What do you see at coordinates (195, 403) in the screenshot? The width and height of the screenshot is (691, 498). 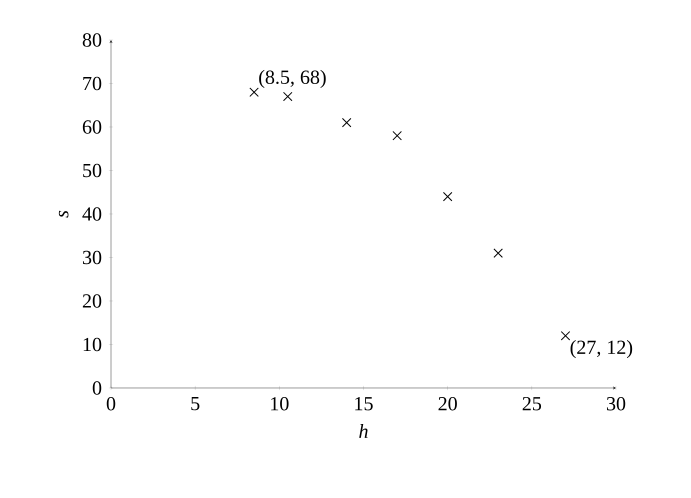 I see `x-tick-label: 5` at bounding box center [195, 403].